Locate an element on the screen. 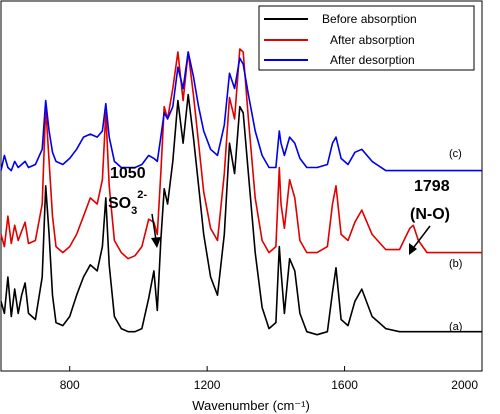 The image size is (500, 414). sulfite-arrow-line is located at coordinates (154, 227).